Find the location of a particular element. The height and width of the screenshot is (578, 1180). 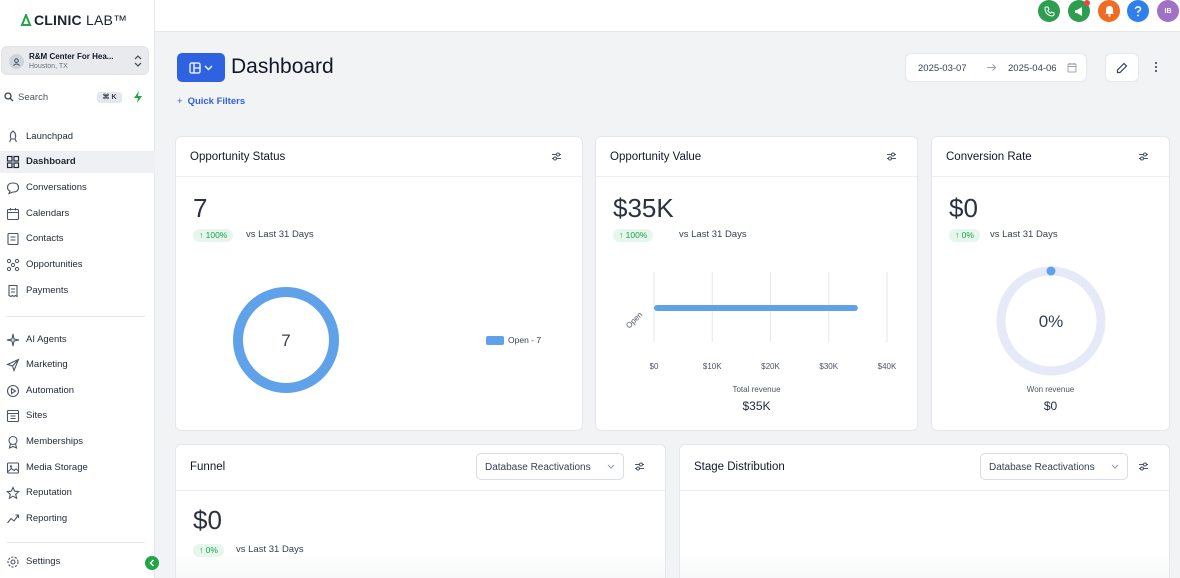

grid-icon is located at coordinates (13, 162).